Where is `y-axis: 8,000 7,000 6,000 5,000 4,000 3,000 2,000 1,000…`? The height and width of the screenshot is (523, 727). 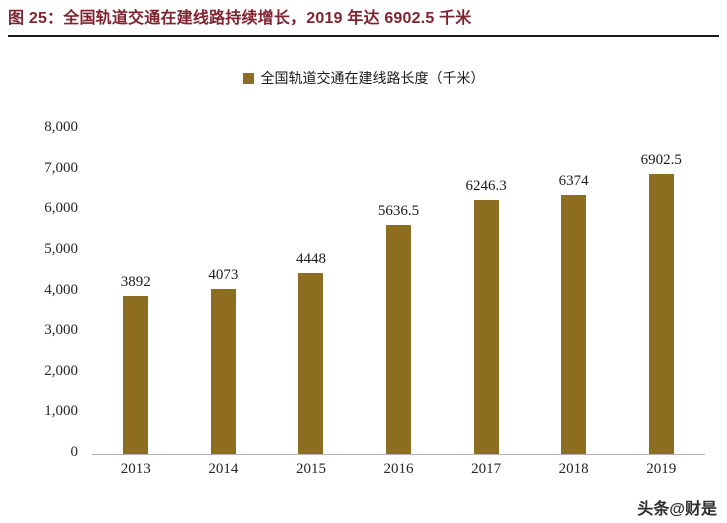 y-axis: 8,000 7,000 6,000 5,000 4,000 3,000 2,000 1,000… is located at coordinates (50, 289).